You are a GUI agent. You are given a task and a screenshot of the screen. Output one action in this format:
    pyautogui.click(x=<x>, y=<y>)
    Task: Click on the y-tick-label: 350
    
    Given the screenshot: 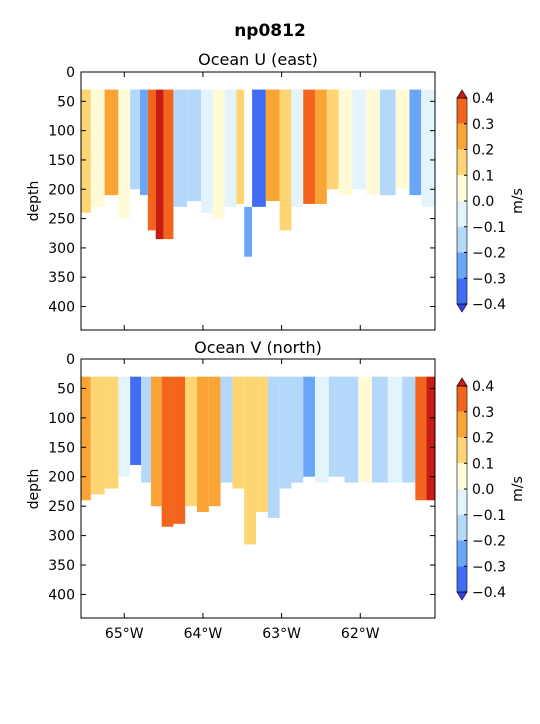 What is the action you would take?
    pyautogui.click(x=61, y=566)
    